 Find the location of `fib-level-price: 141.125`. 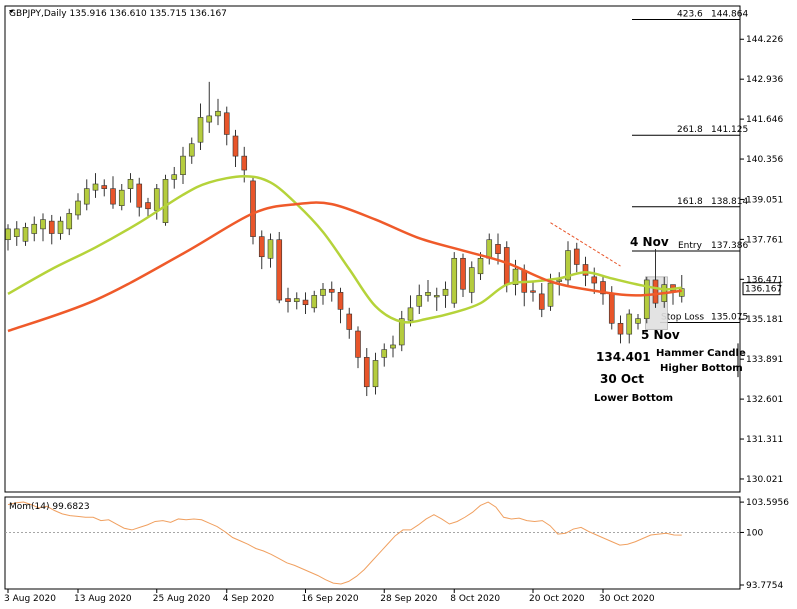

fib-level-price: 141.125 is located at coordinates (729, 130).